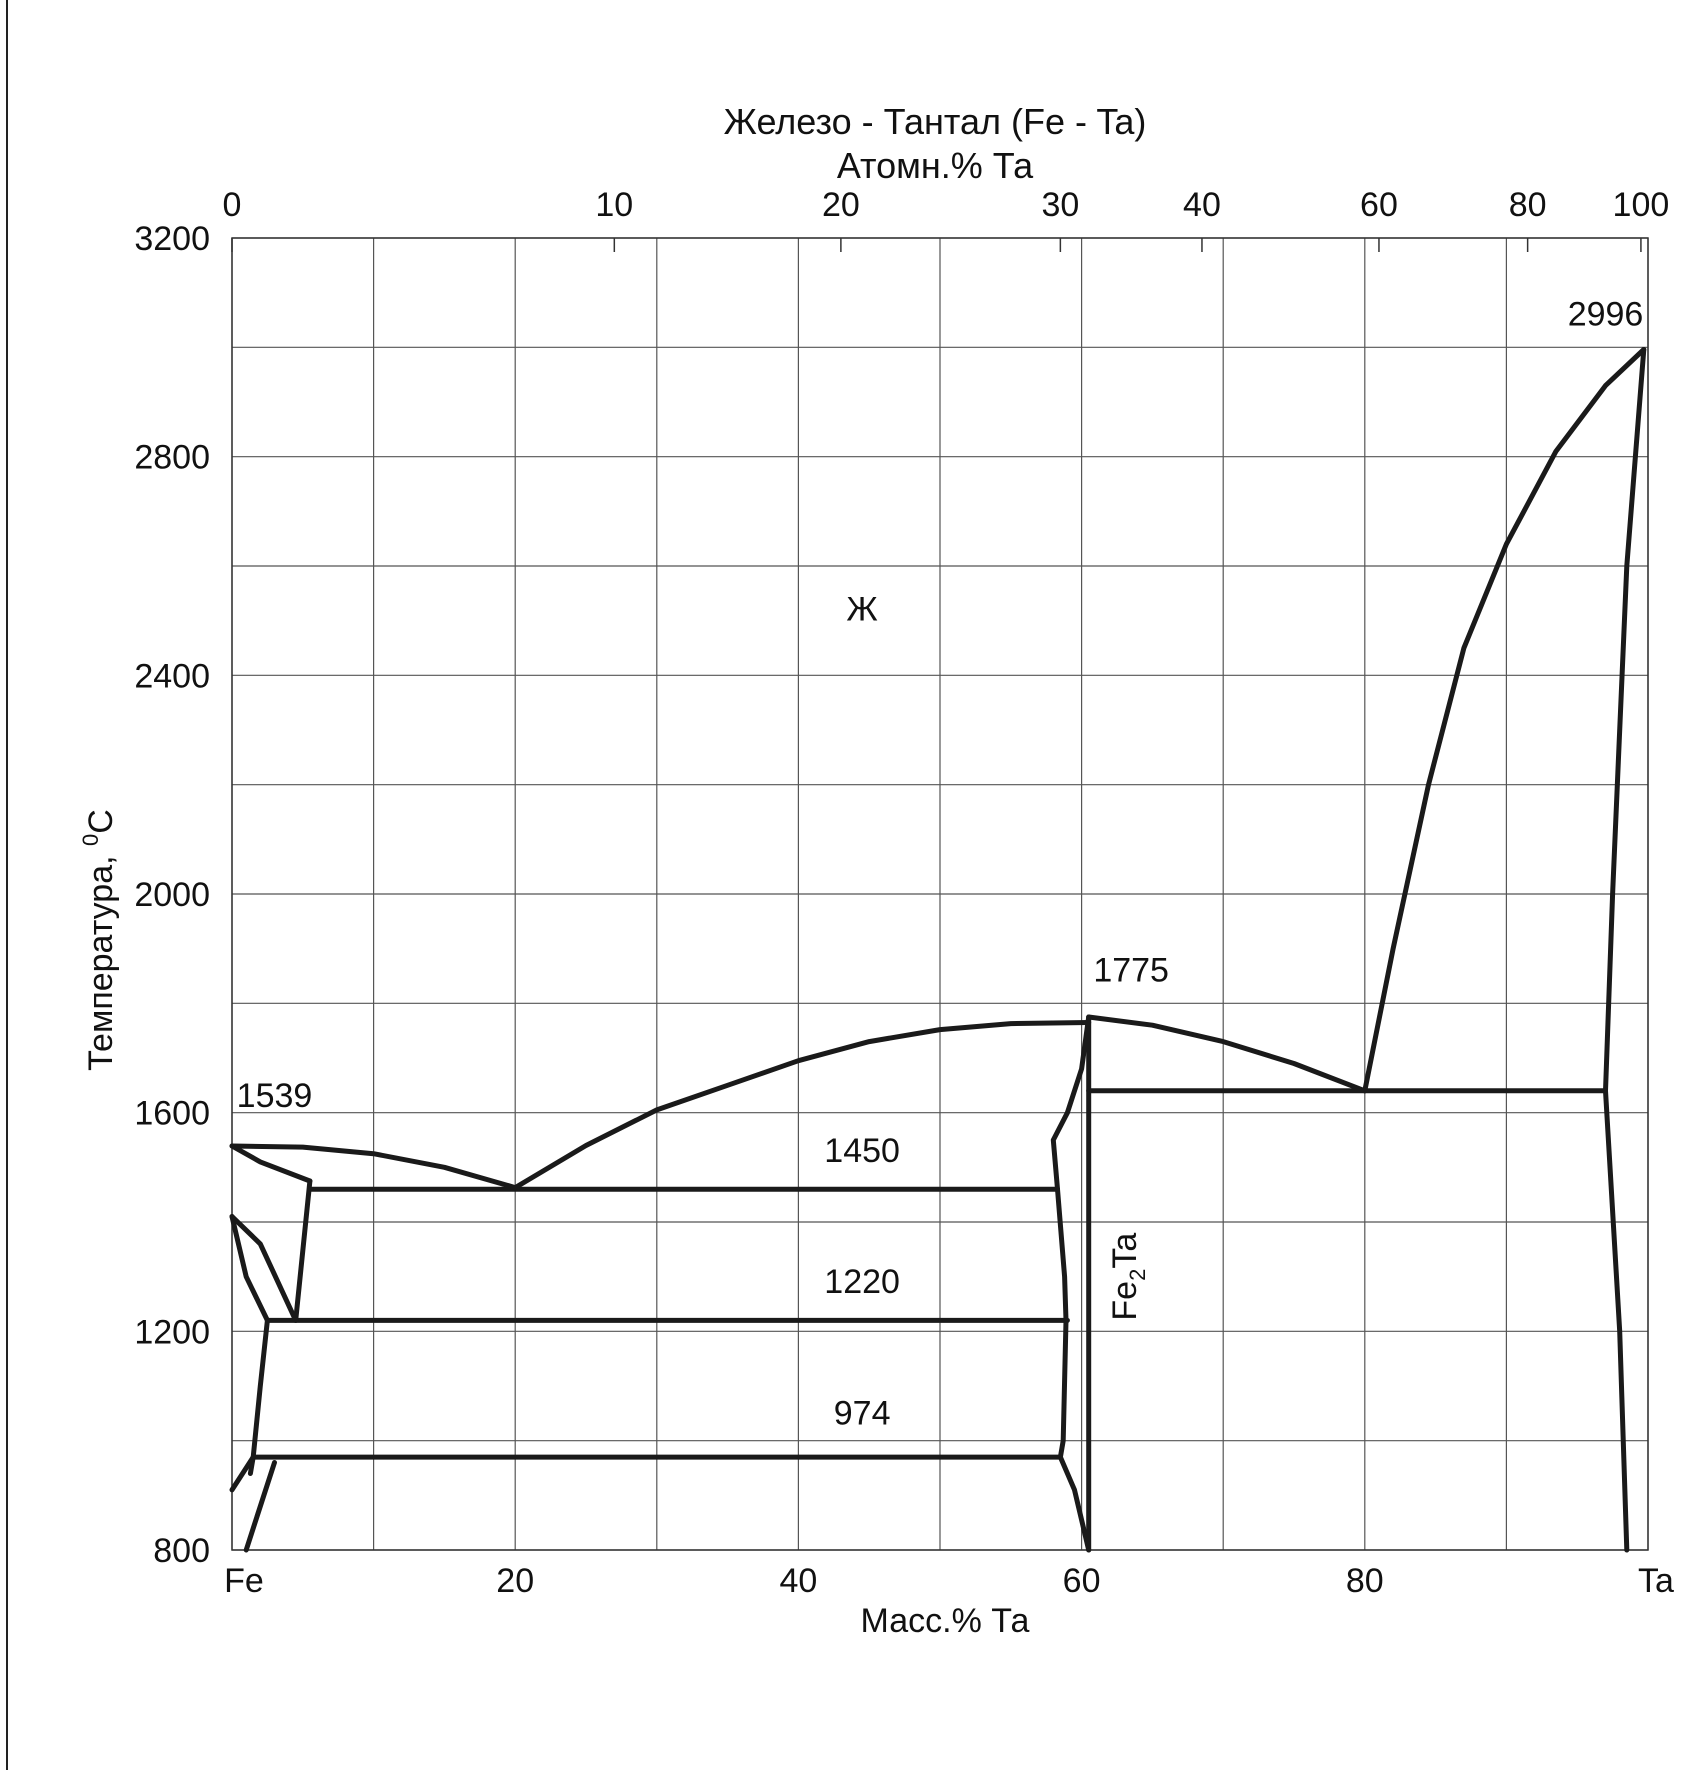 The image size is (1700, 1770). I want to click on x-tick-label-0: Fe, so click(244, 1581).